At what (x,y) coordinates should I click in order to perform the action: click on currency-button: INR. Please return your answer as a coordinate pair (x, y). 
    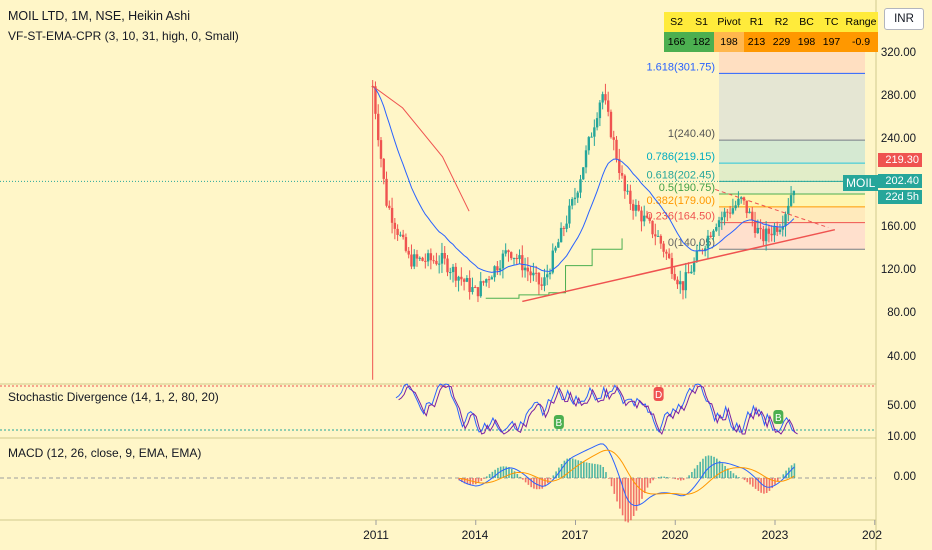
    Looking at the image, I should click on (904, 19).